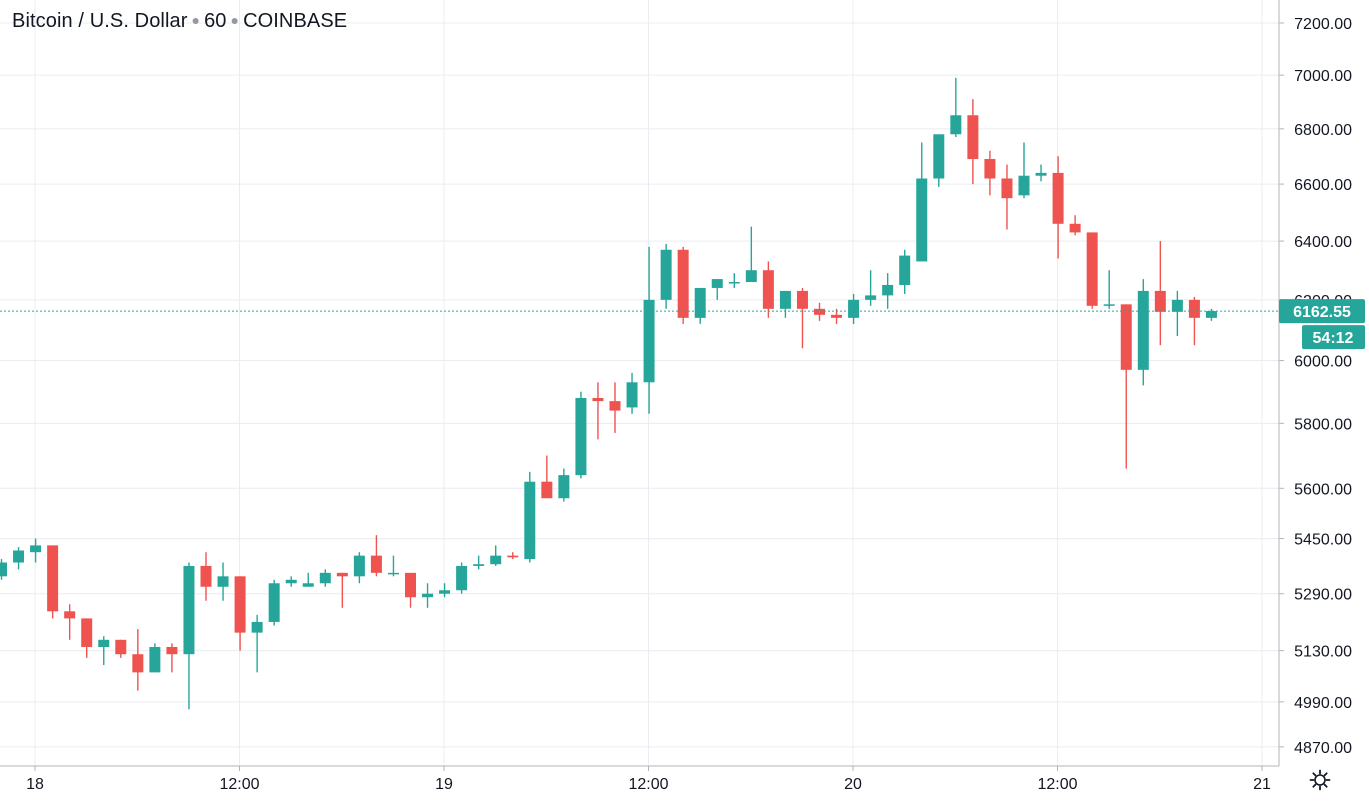  What do you see at coordinates (1323, 595) in the screenshot?
I see `price-tick-label: 5290.00` at bounding box center [1323, 595].